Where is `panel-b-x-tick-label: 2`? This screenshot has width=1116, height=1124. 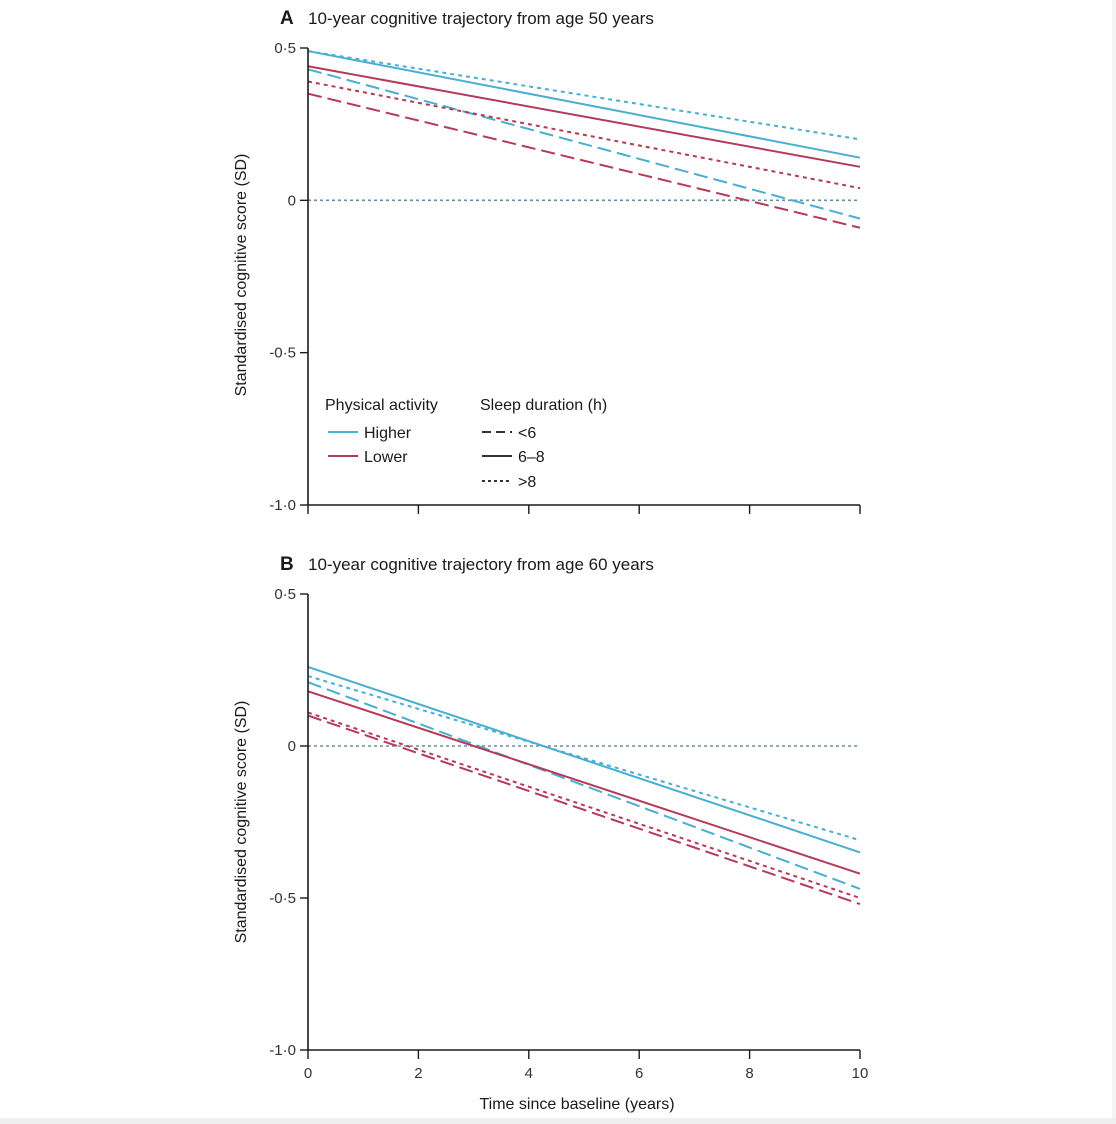 panel-b-x-tick-label: 2 is located at coordinates (418, 1073).